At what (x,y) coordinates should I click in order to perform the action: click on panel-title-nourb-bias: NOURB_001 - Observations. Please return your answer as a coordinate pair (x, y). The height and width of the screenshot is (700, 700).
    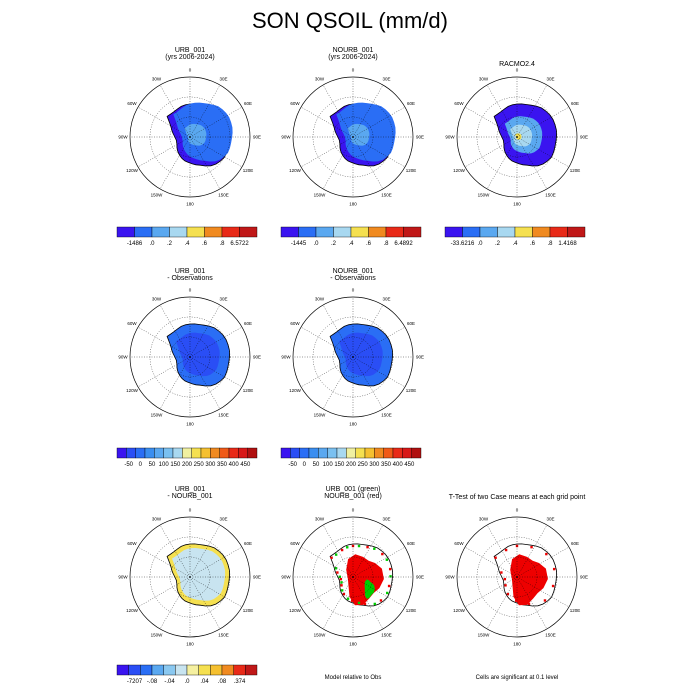
    Looking at the image, I should click on (353, 275).